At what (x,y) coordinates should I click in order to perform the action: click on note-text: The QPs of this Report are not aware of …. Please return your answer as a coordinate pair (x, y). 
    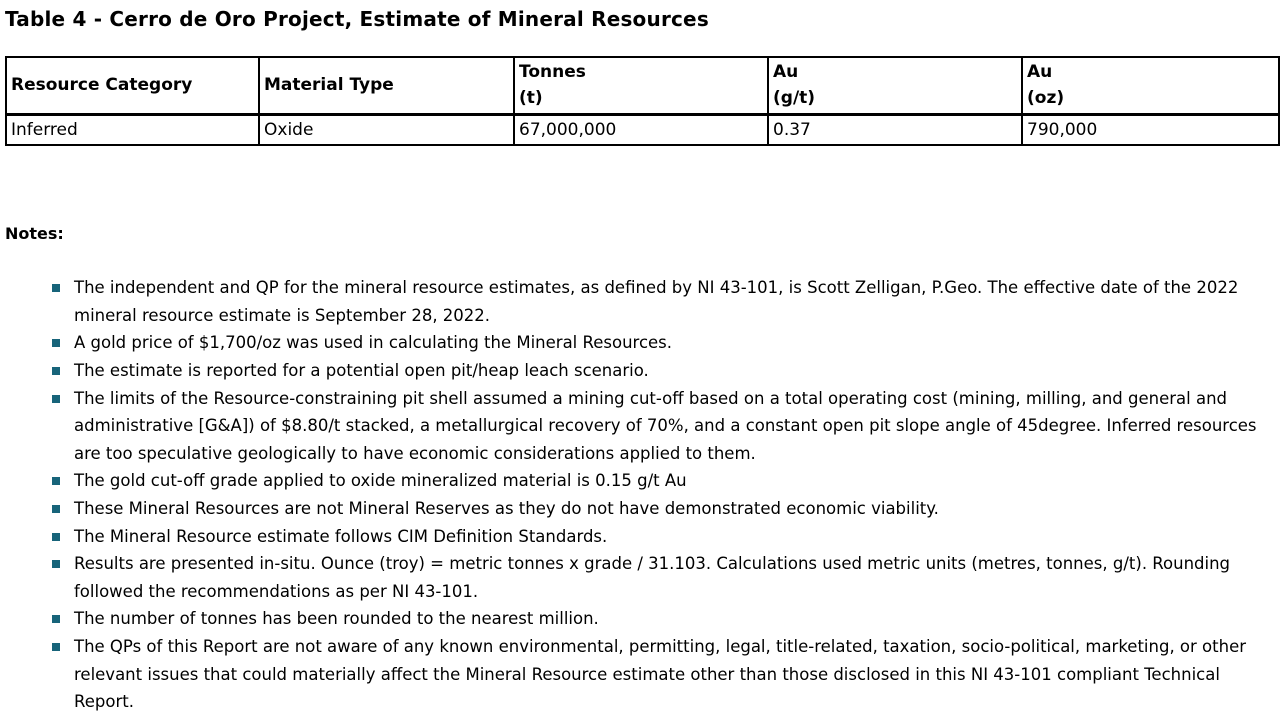
    Looking at the image, I should click on (660, 674).